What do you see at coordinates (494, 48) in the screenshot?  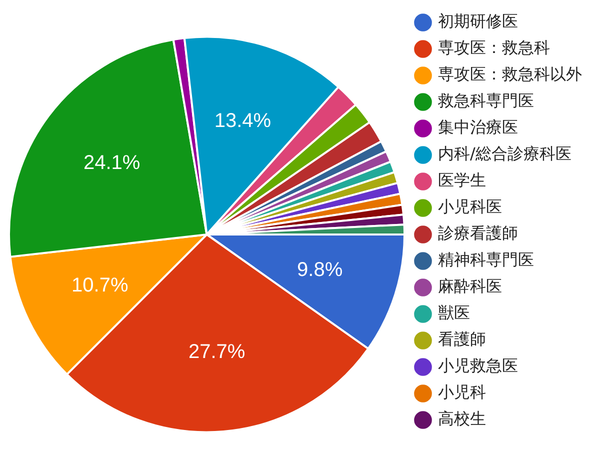 I see `legend-label: 専攻医：救急科` at bounding box center [494, 48].